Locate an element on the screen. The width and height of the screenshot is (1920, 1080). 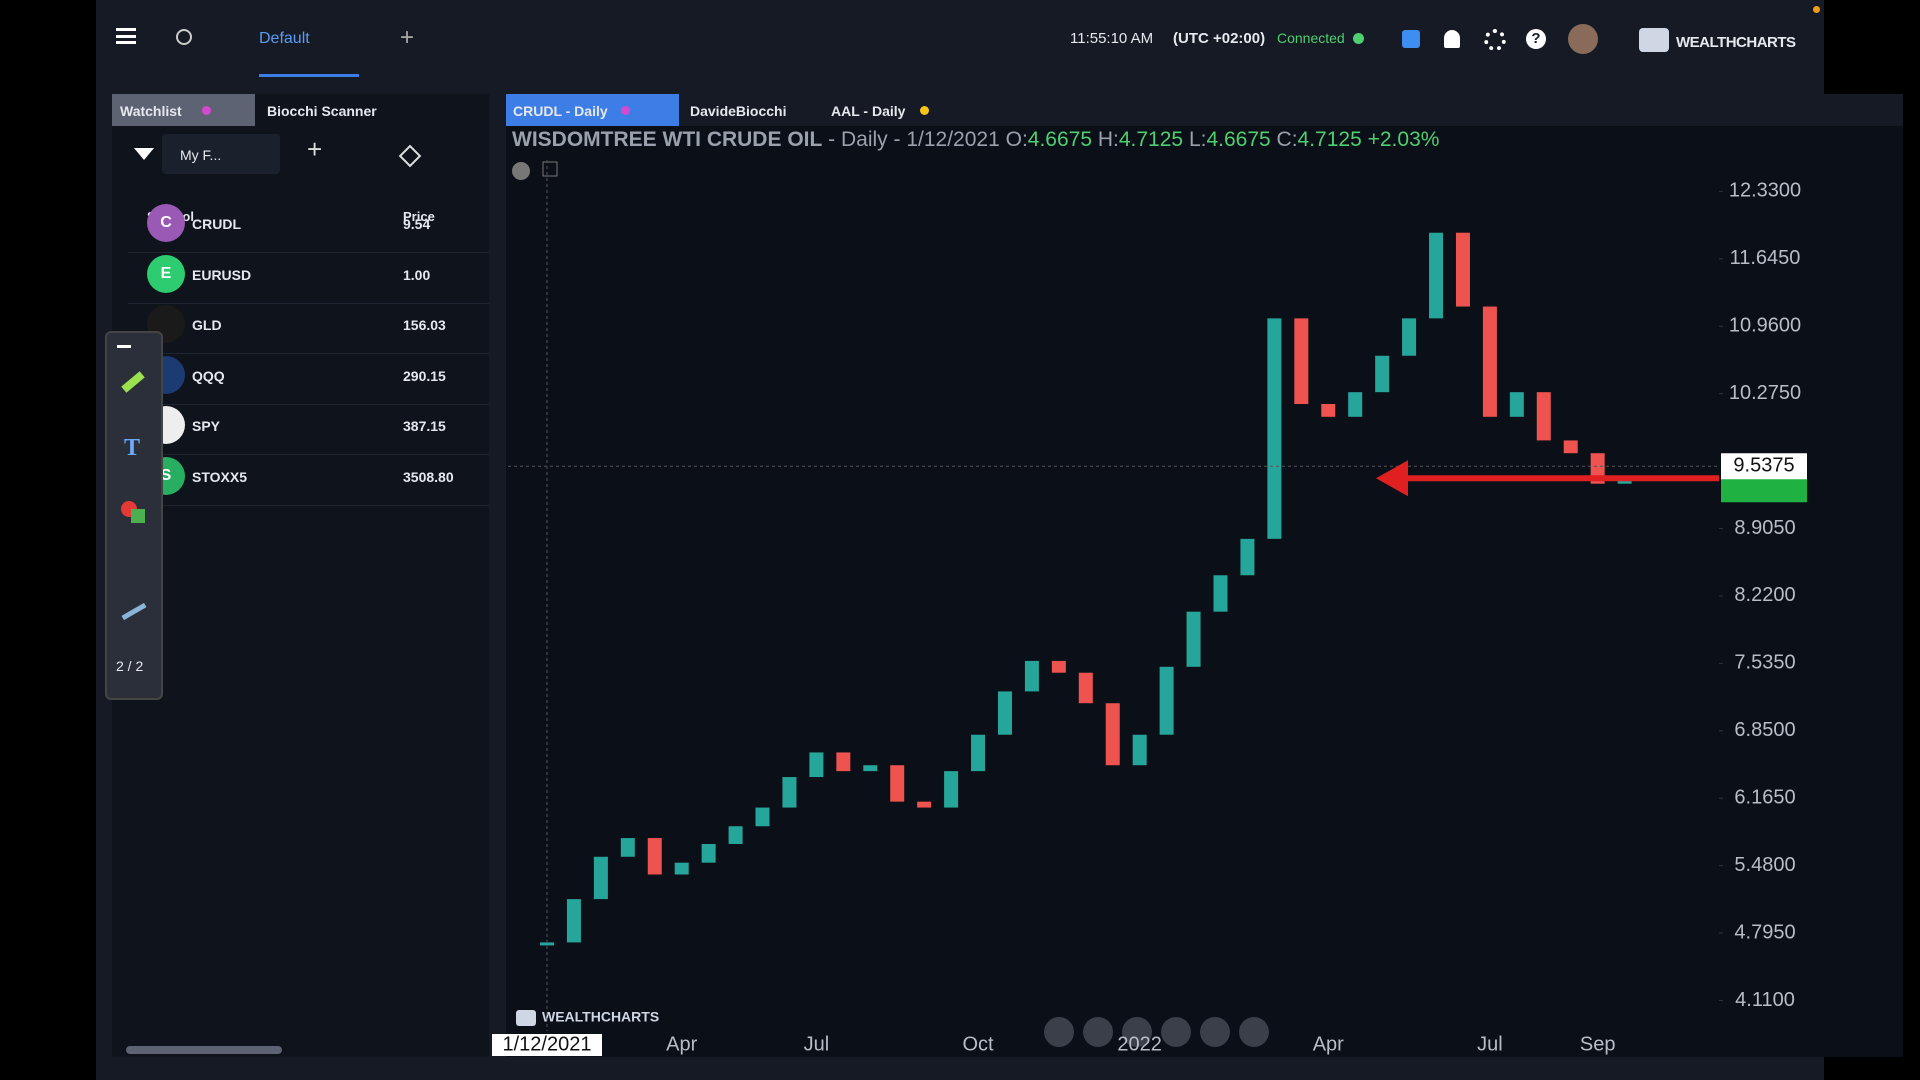
y-tick-label: 7.5350 is located at coordinates (1764, 663).